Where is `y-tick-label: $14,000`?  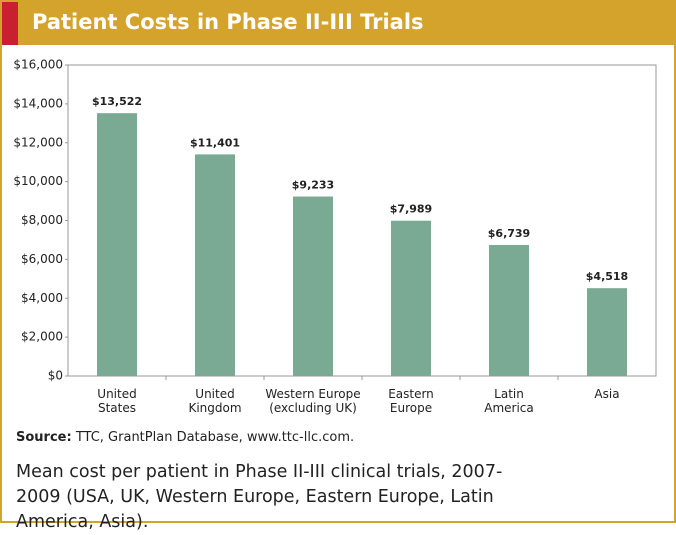
y-tick-label: $14,000 is located at coordinates (38, 103).